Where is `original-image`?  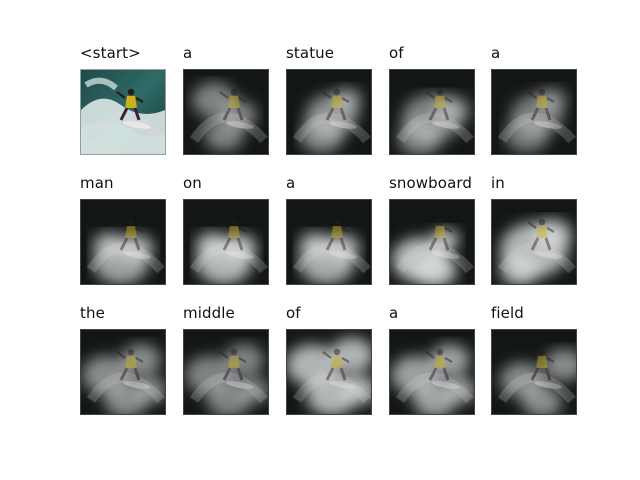
original-image is located at coordinates (123, 112).